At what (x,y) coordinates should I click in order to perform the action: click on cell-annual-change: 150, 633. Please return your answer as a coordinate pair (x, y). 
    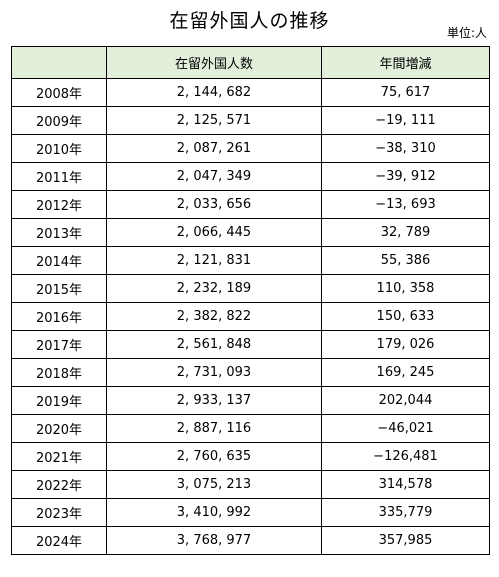
    Looking at the image, I should click on (405, 316).